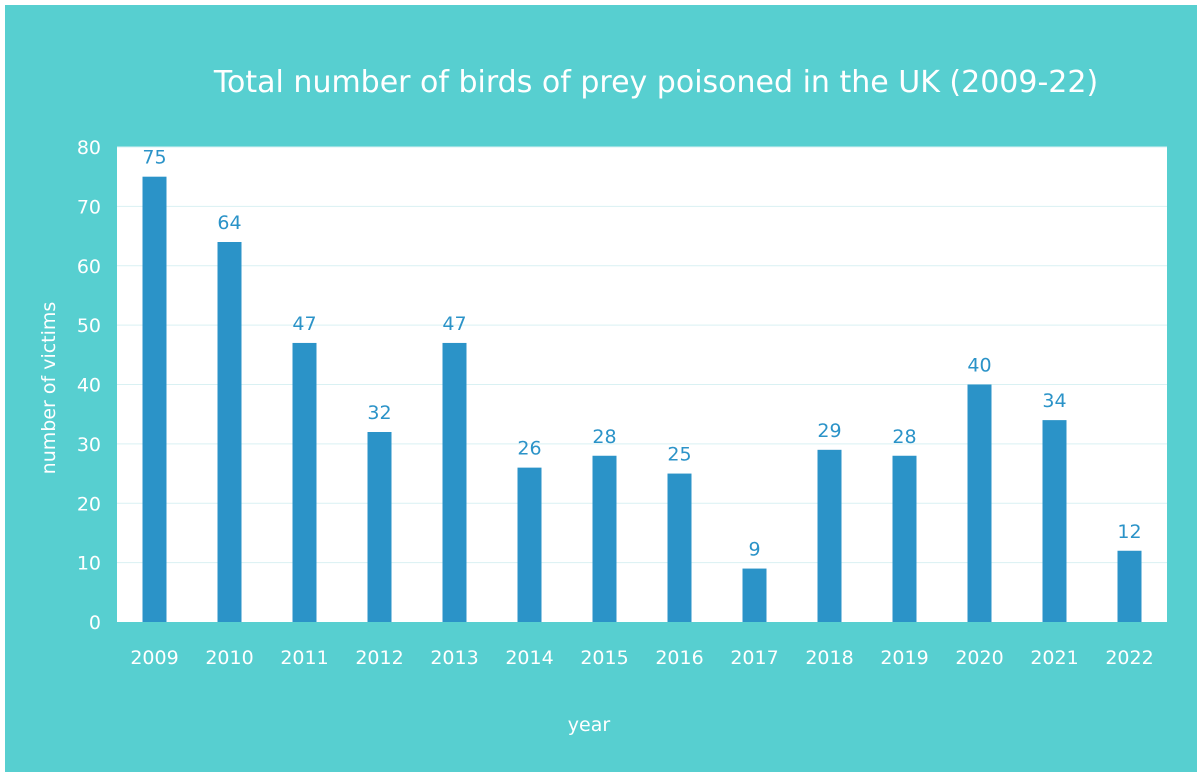 This screenshot has height=777, width=1202. What do you see at coordinates (95, 623) in the screenshot?
I see `y-tick-label: 0` at bounding box center [95, 623].